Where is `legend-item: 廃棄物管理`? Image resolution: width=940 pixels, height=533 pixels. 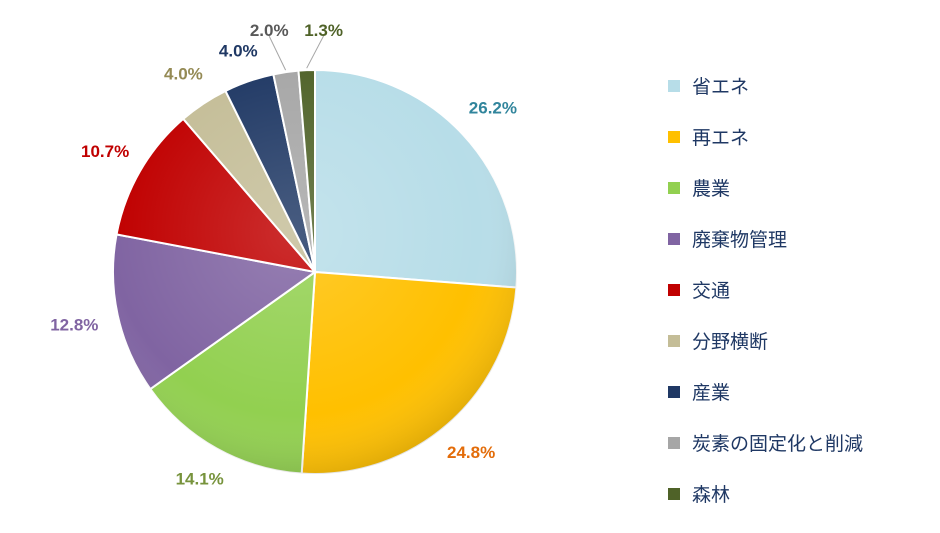
legend-item: 廃棄物管理 is located at coordinates (765, 238).